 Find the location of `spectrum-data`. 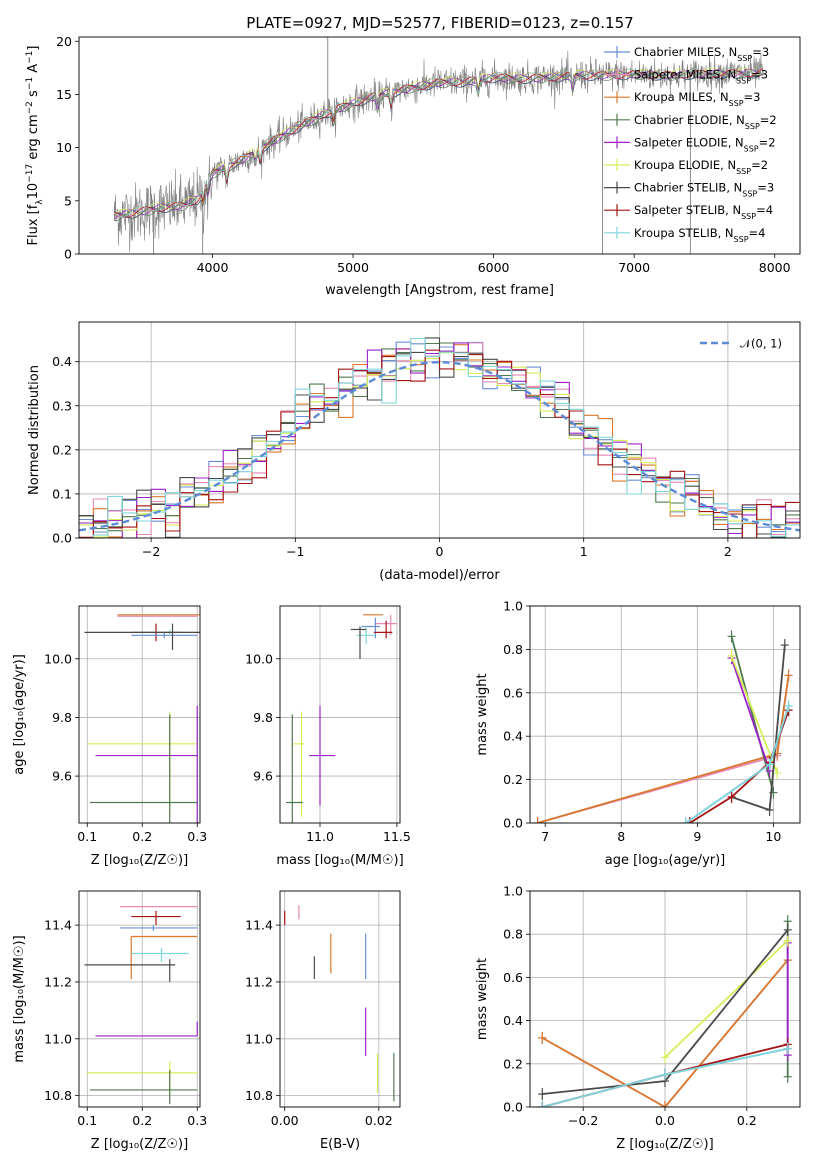

spectrum-data is located at coordinates (438, 145).